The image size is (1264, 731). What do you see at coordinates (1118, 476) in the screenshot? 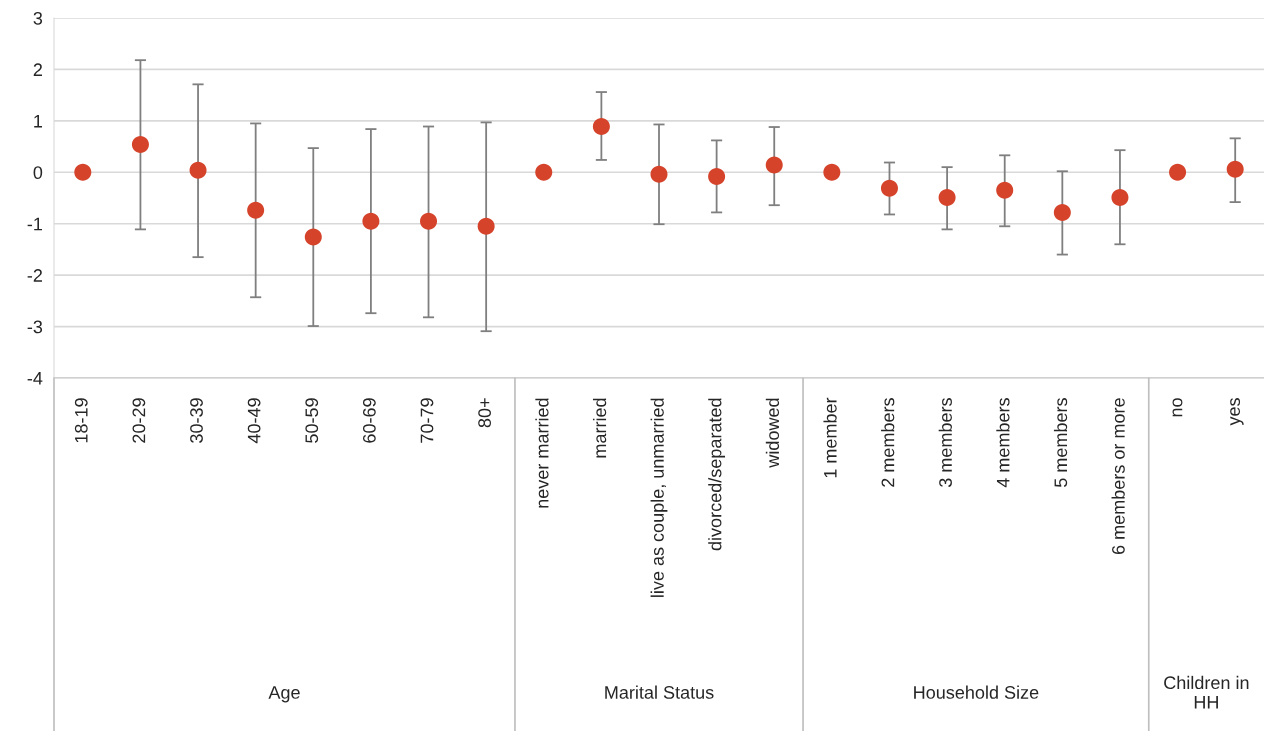
I see `x-tick-label: 6 members or more` at bounding box center [1118, 476].